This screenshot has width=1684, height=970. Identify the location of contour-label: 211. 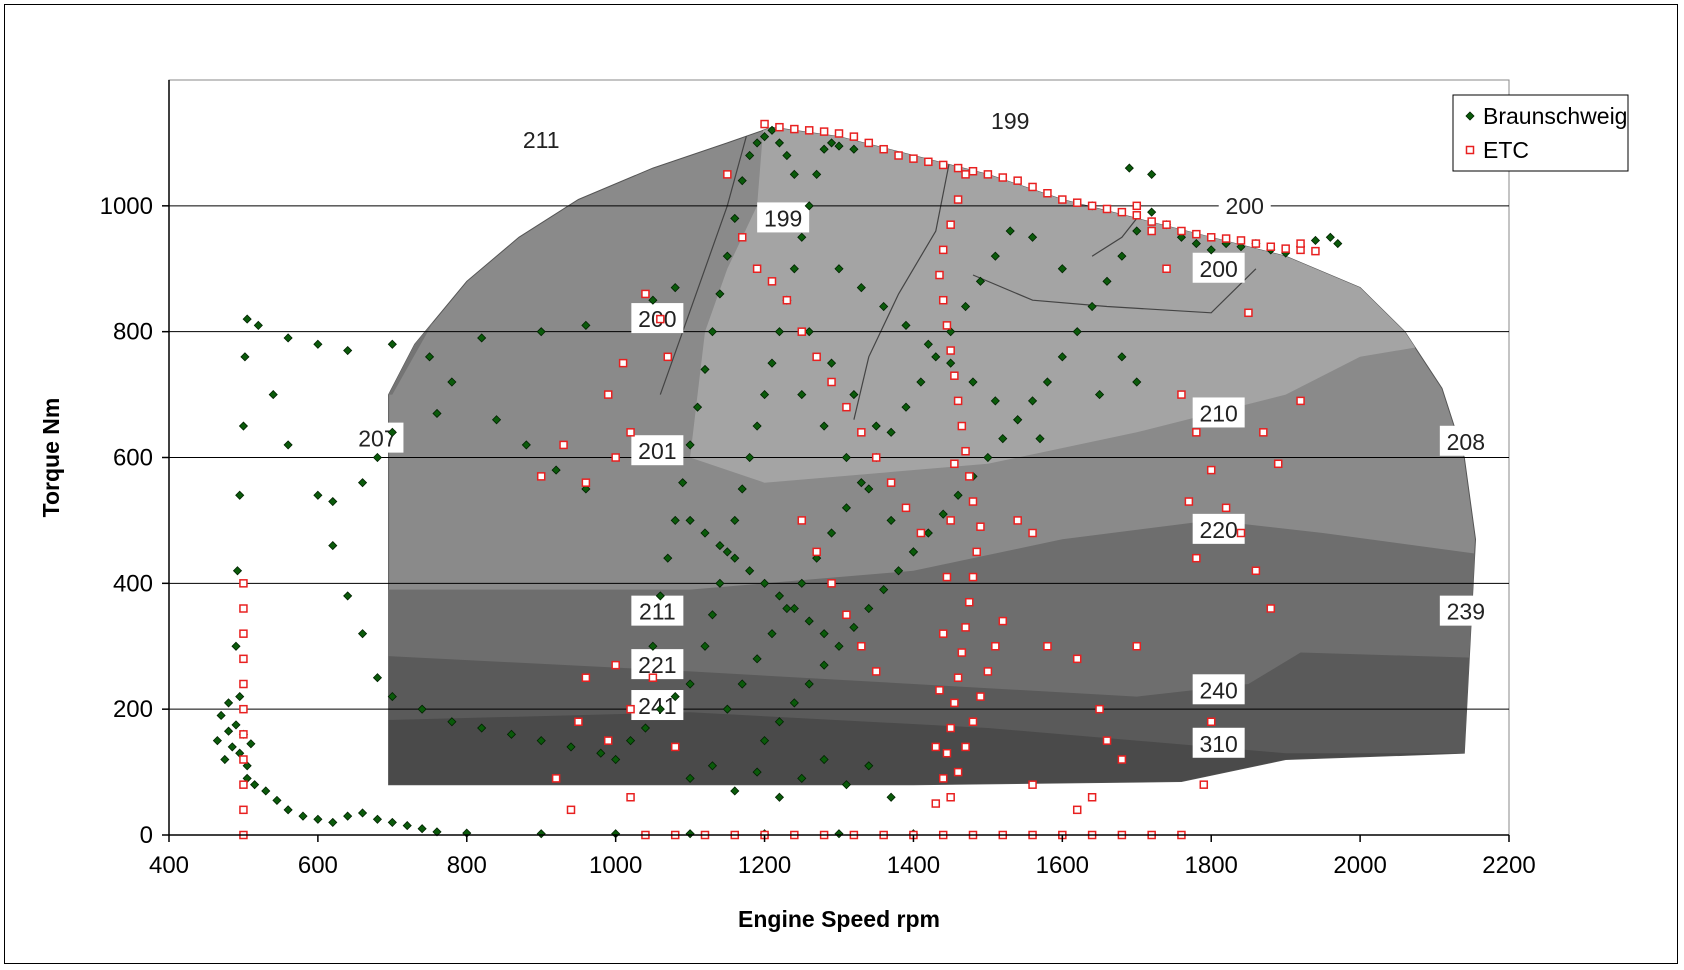
(541, 140).